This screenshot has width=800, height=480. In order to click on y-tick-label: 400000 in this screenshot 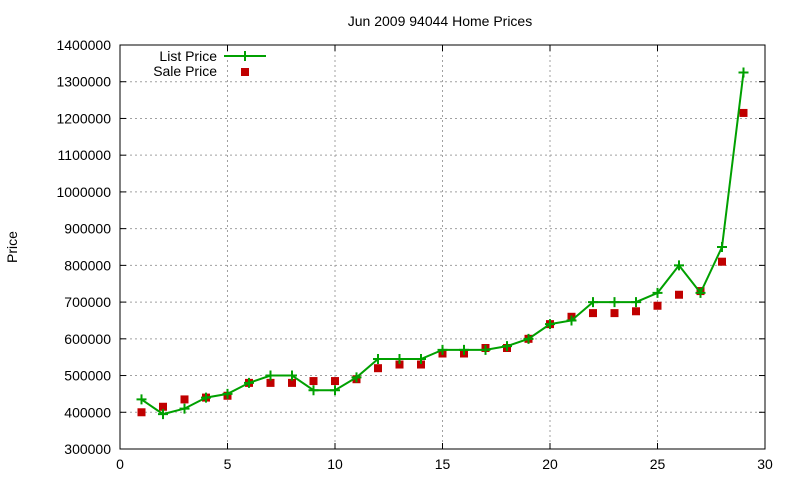, I will do `click(87, 412)`.